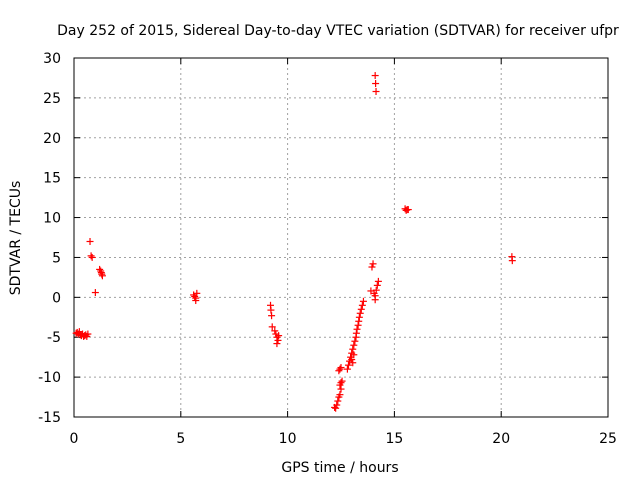  I want to click on y-tick-label: 0, so click(56, 298).